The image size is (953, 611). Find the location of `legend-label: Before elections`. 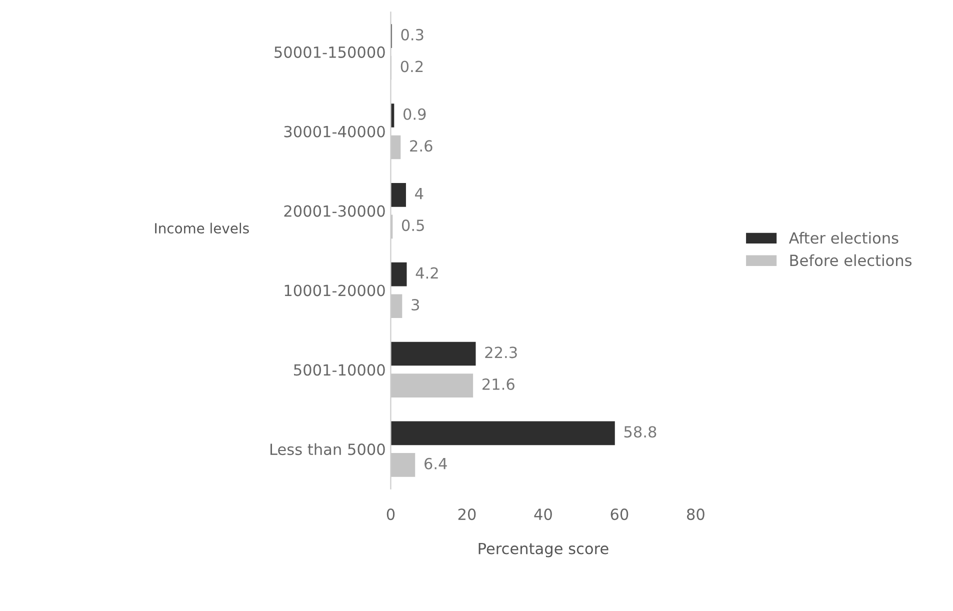

legend-label: Before elections is located at coordinates (851, 260).